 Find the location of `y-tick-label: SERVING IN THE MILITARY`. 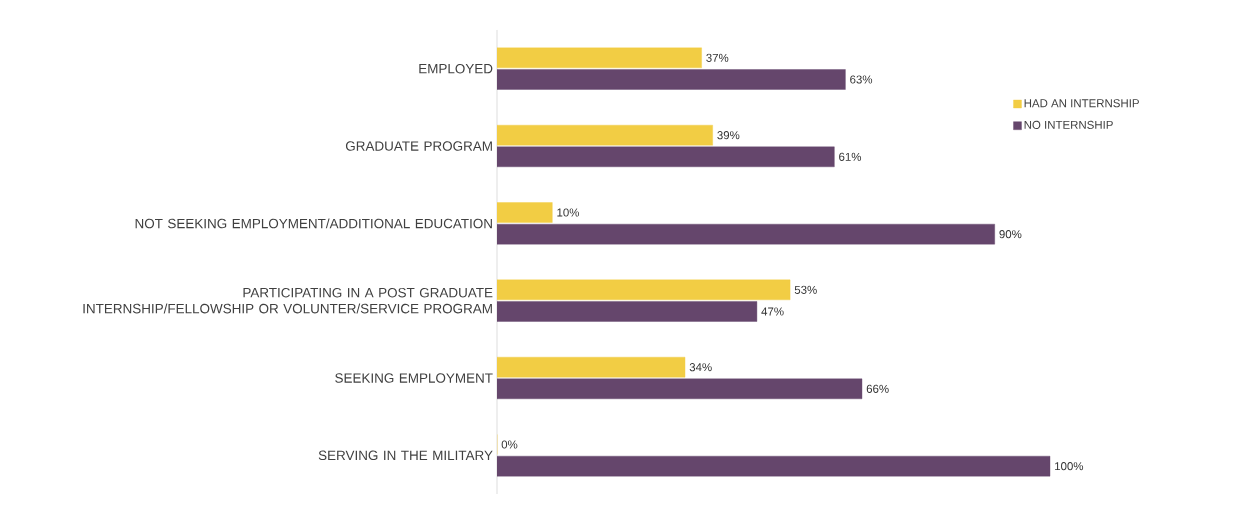

y-tick-label: SERVING IN THE MILITARY is located at coordinates (405, 455).